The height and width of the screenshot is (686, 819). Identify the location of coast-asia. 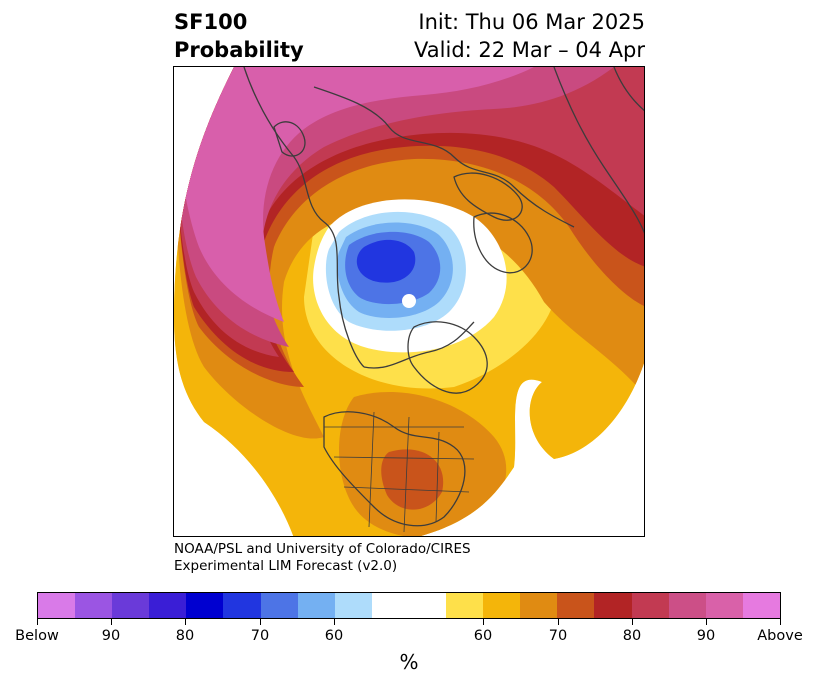
(598, 150).